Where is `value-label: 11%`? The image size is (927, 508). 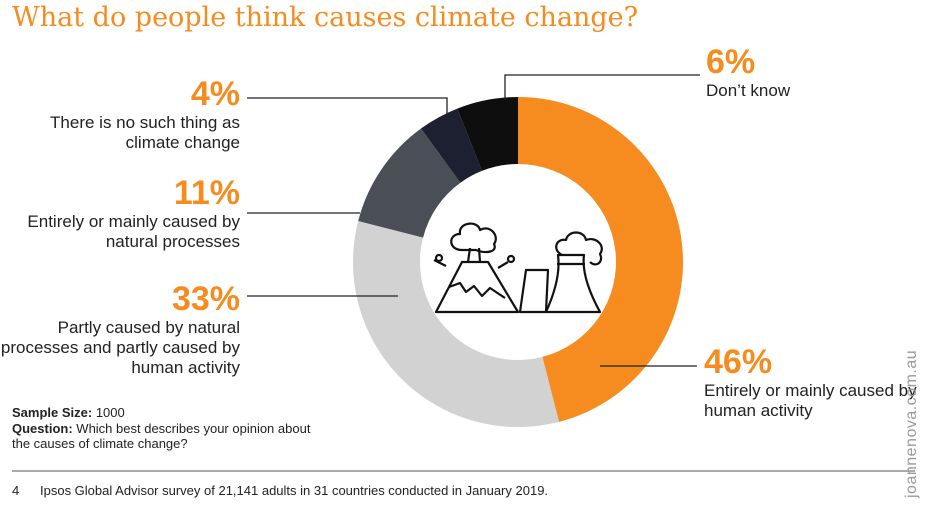
value-label: 11% is located at coordinates (206, 193).